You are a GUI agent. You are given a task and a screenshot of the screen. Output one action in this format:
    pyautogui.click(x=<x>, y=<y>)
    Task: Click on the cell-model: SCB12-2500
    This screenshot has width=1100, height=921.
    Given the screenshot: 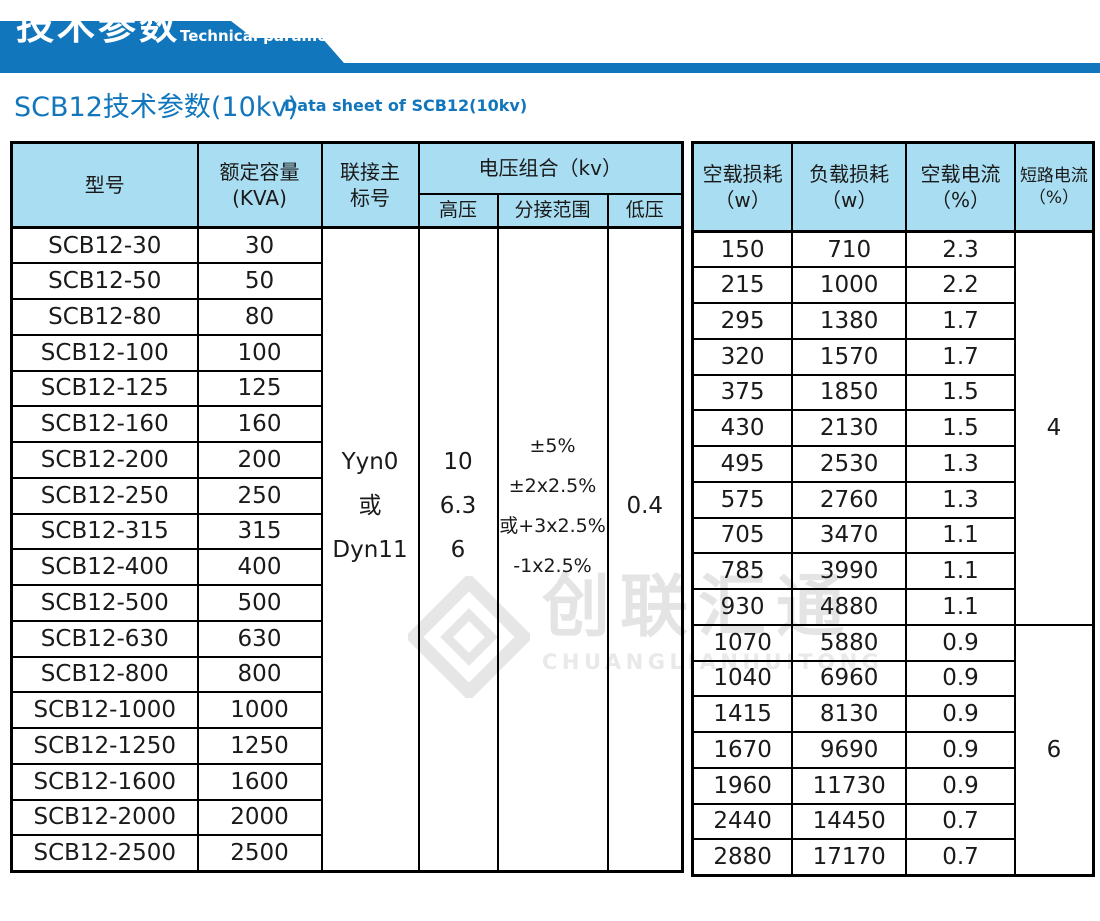 What is the action you would take?
    pyautogui.click(x=104, y=853)
    